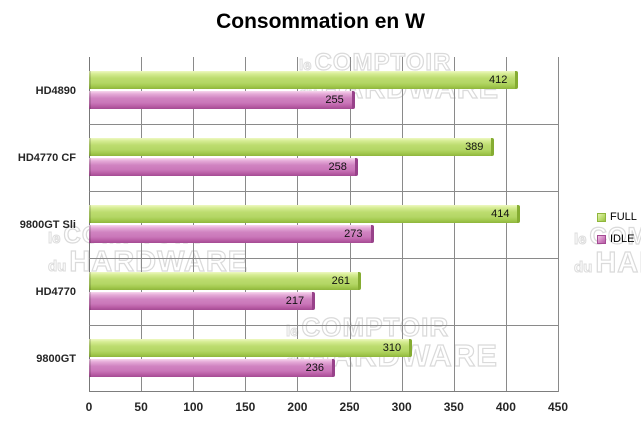 The height and width of the screenshot is (437, 641). I want to click on category-band: 389 258, so click(323, 157).